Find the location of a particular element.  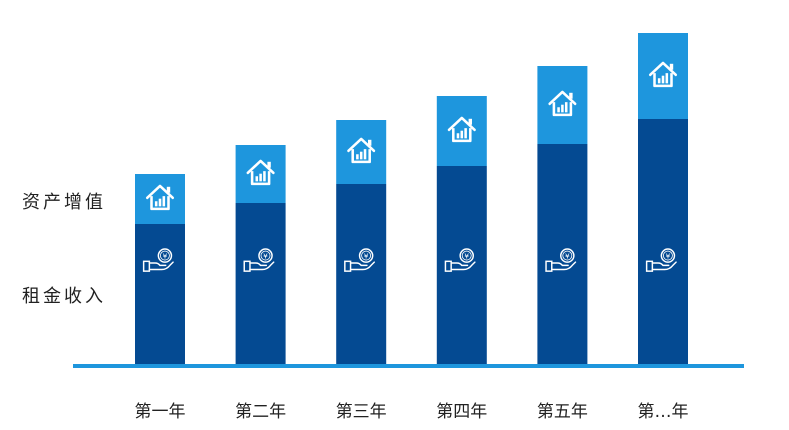

category-label: 第四年 is located at coordinates (461, 412).